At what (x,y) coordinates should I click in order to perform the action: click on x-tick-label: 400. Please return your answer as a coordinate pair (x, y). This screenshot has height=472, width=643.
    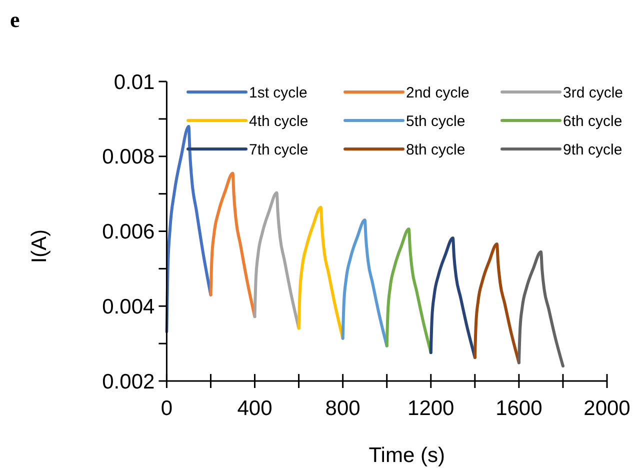
    Looking at the image, I should click on (254, 408).